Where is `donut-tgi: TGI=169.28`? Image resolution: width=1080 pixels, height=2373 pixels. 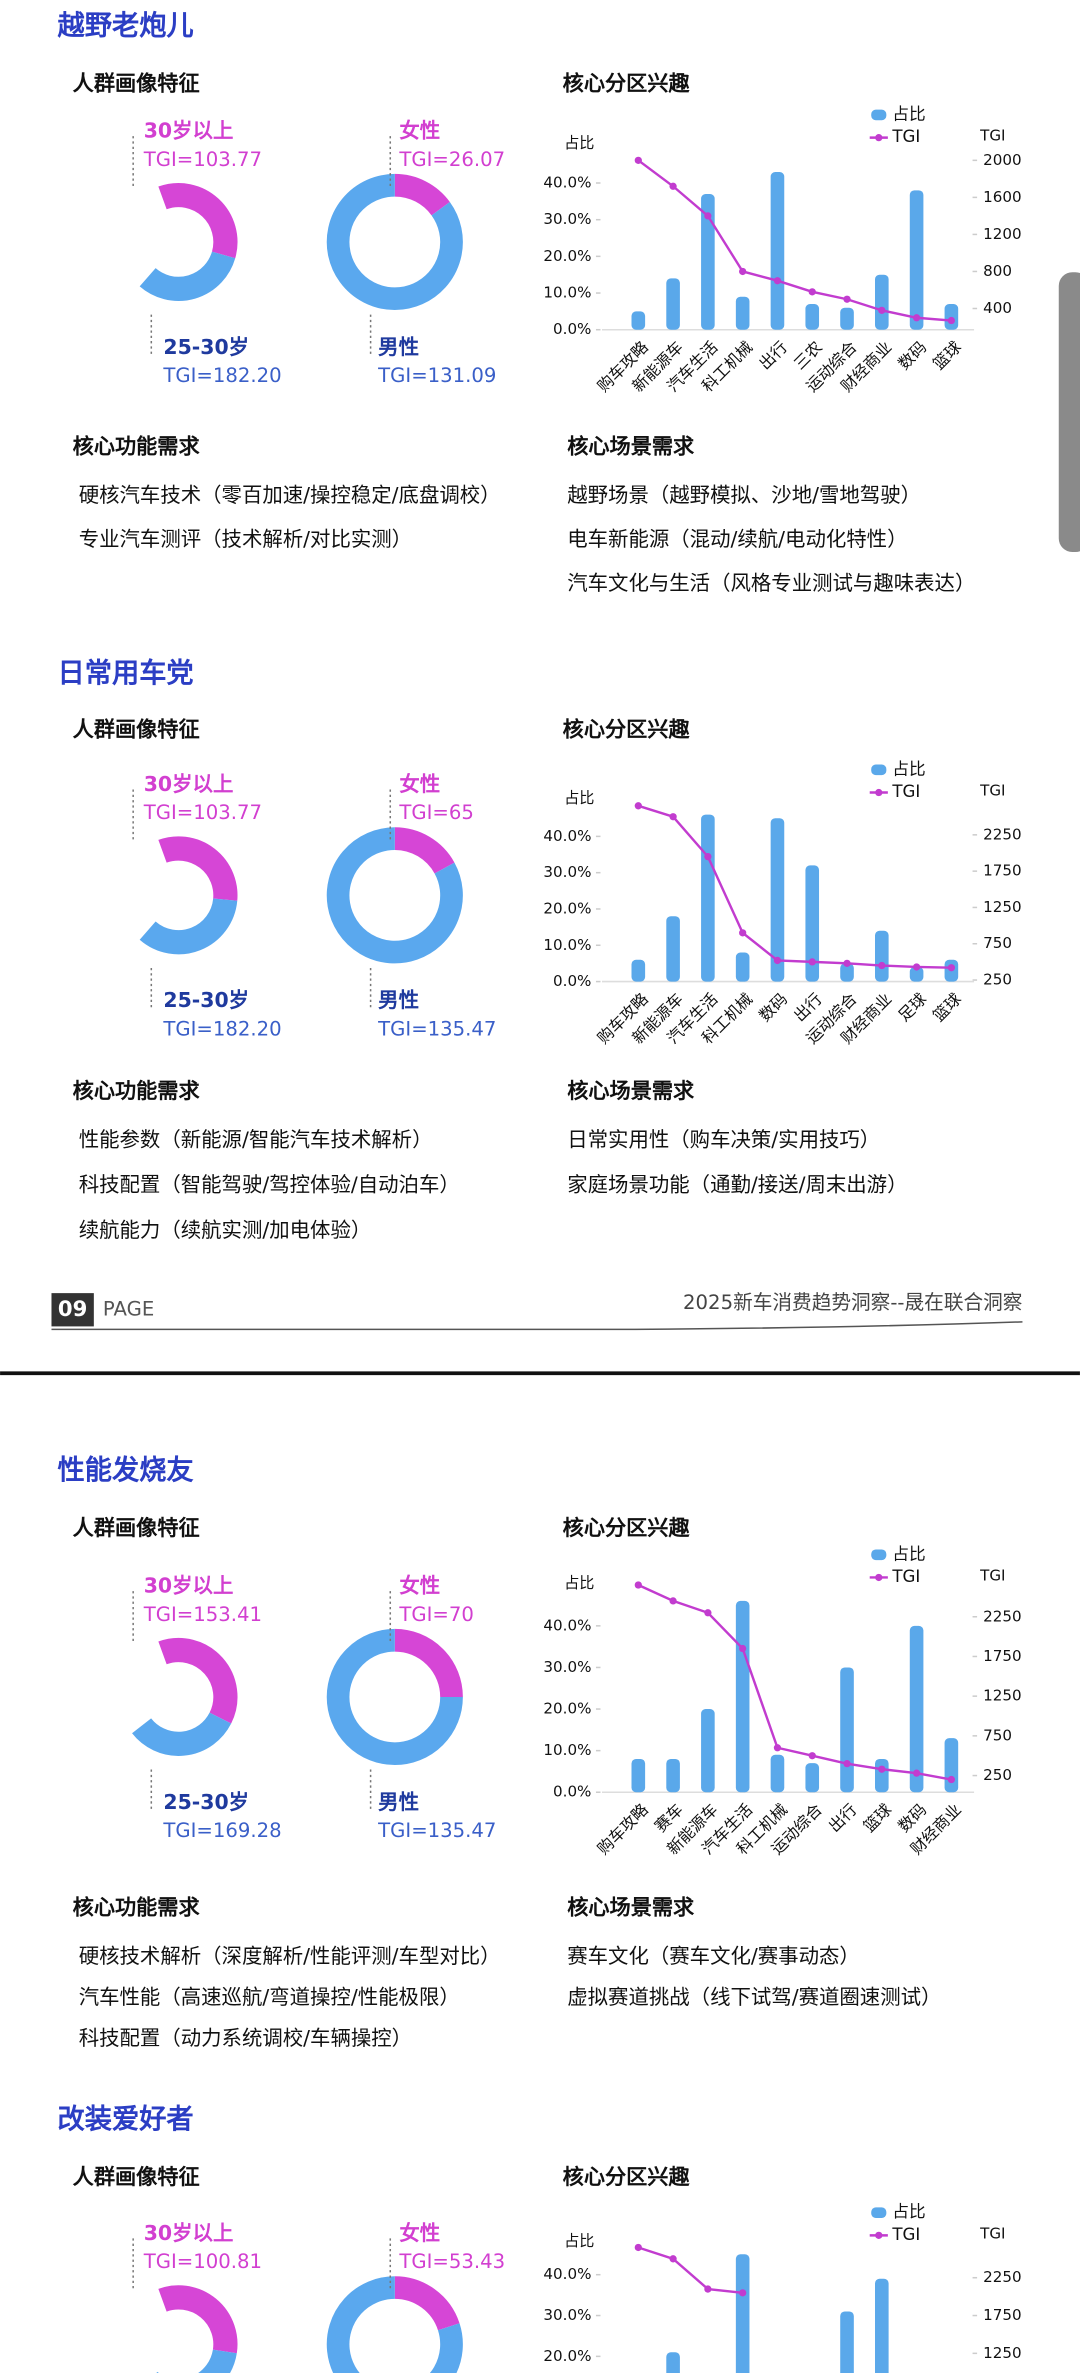
donut-tgi: TGI=169.28 is located at coordinates (221, 1830).